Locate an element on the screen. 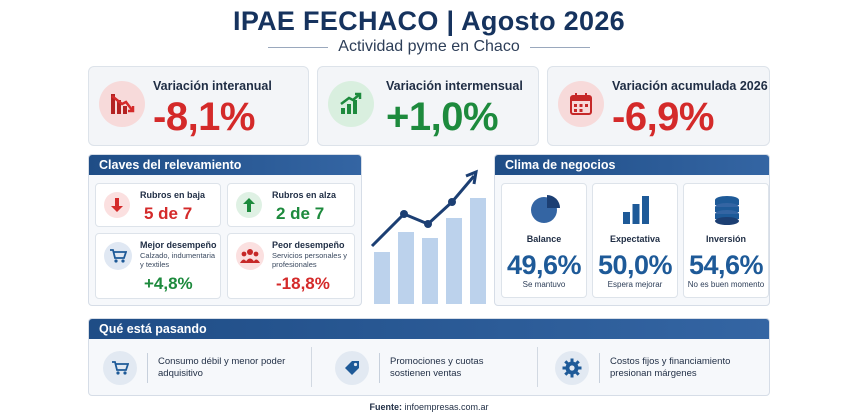  rubros-baja-label: Rubros en baja is located at coordinates (173, 195).